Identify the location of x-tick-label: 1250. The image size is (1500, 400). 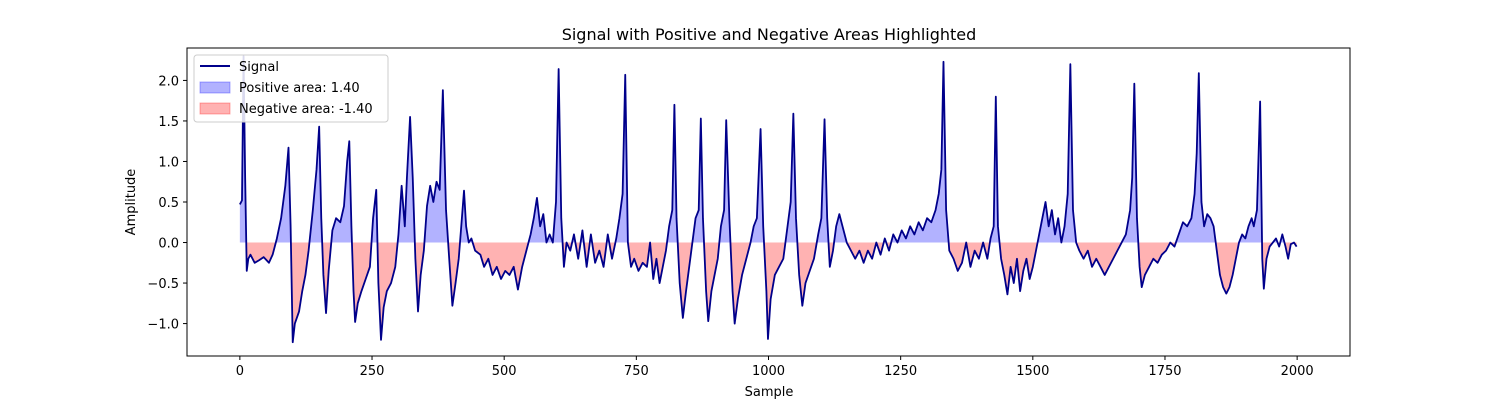
(900, 371).